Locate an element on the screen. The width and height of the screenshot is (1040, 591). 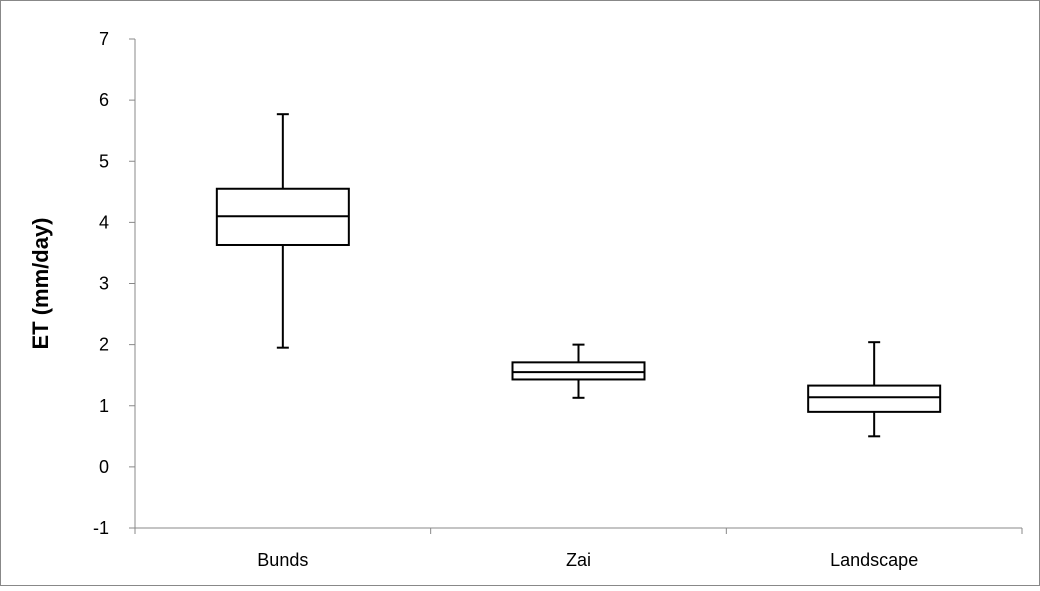
y-axis-ticks: -1 0 1 2 3 4 5 6 7 is located at coordinates (114, 283).